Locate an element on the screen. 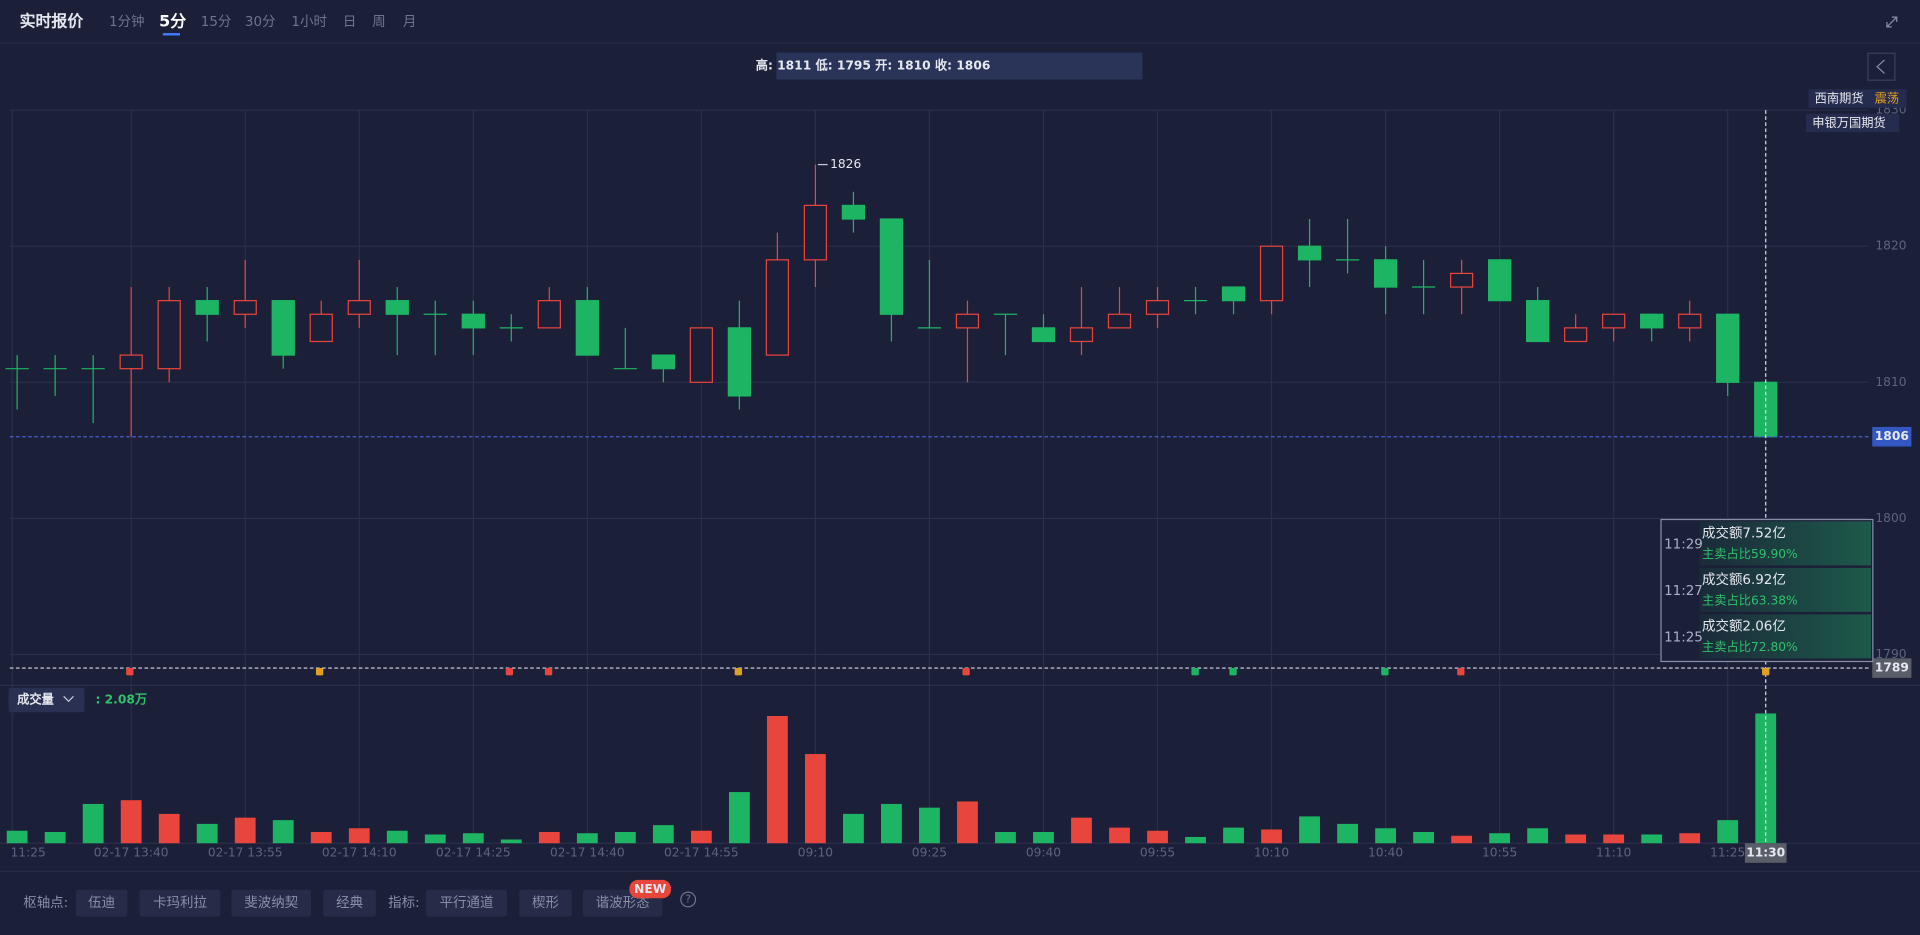 The image size is (1920, 935). x-tick-label: 10:10 is located at coordinates (1271, 853).